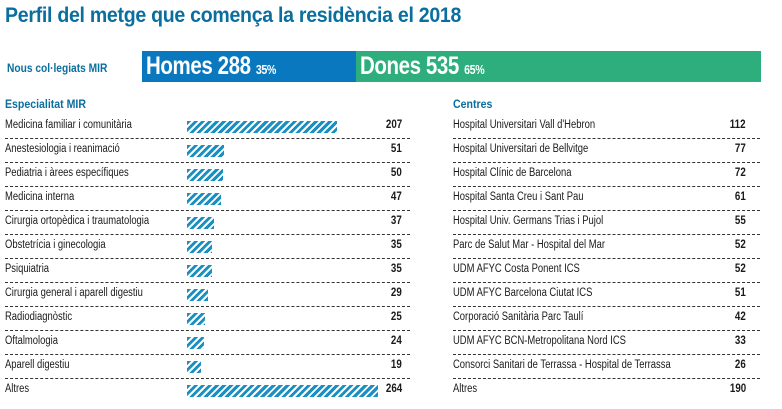 The height and width of the screenshot is (409, 782). I want to click on specialty-value: 51, so click(396, 149).